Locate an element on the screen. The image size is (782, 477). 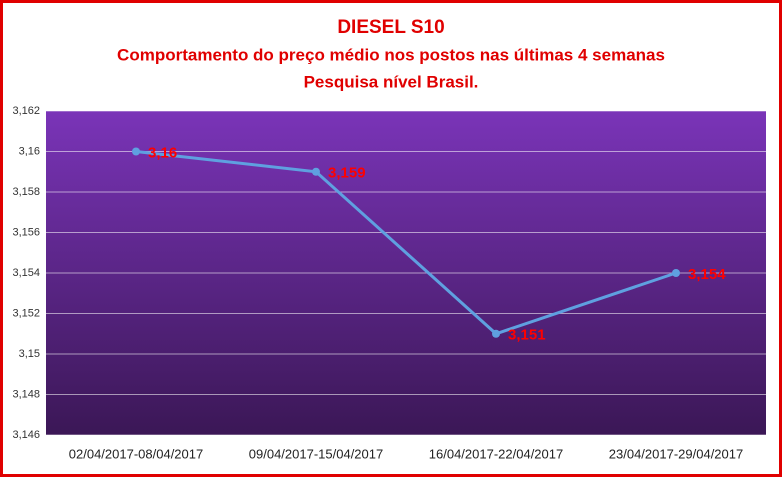
data-label: 3,16 is located at coordinates (162, 152).